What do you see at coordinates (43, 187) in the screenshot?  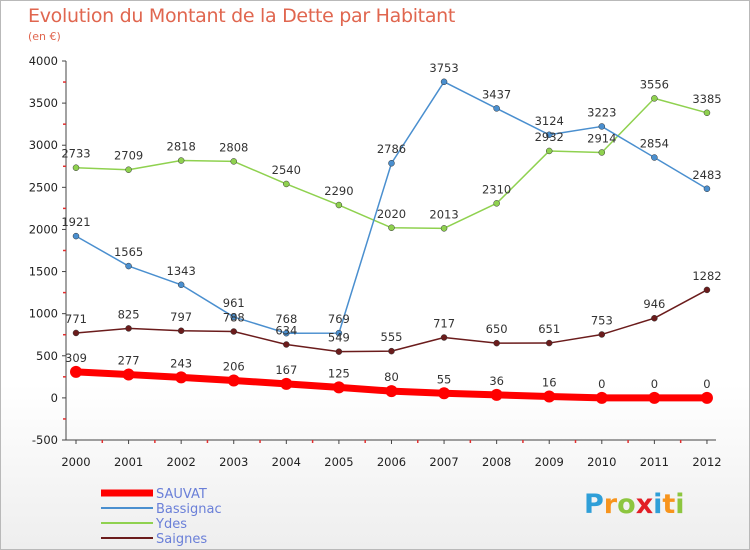 I see `y-tick-label: 2500` at bounding box center [43, 187].